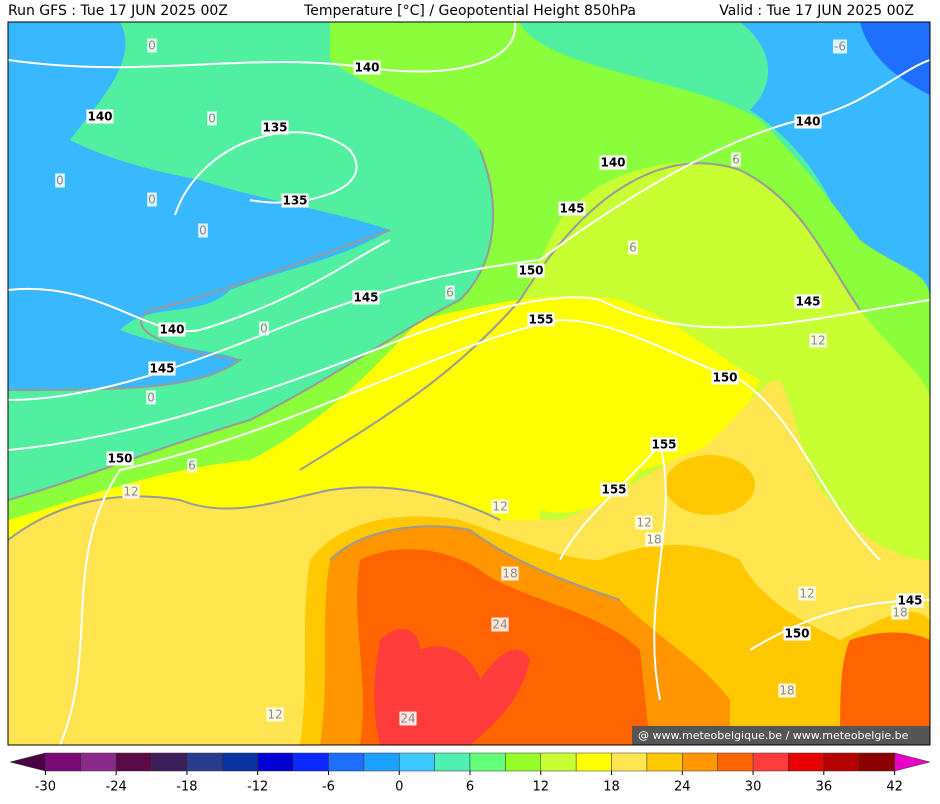 This screenshot has width=940, height=804. Describe the element at coordinates (611, 787) in the screenshot. I see `colorbar-tick-label: 18` at that location.